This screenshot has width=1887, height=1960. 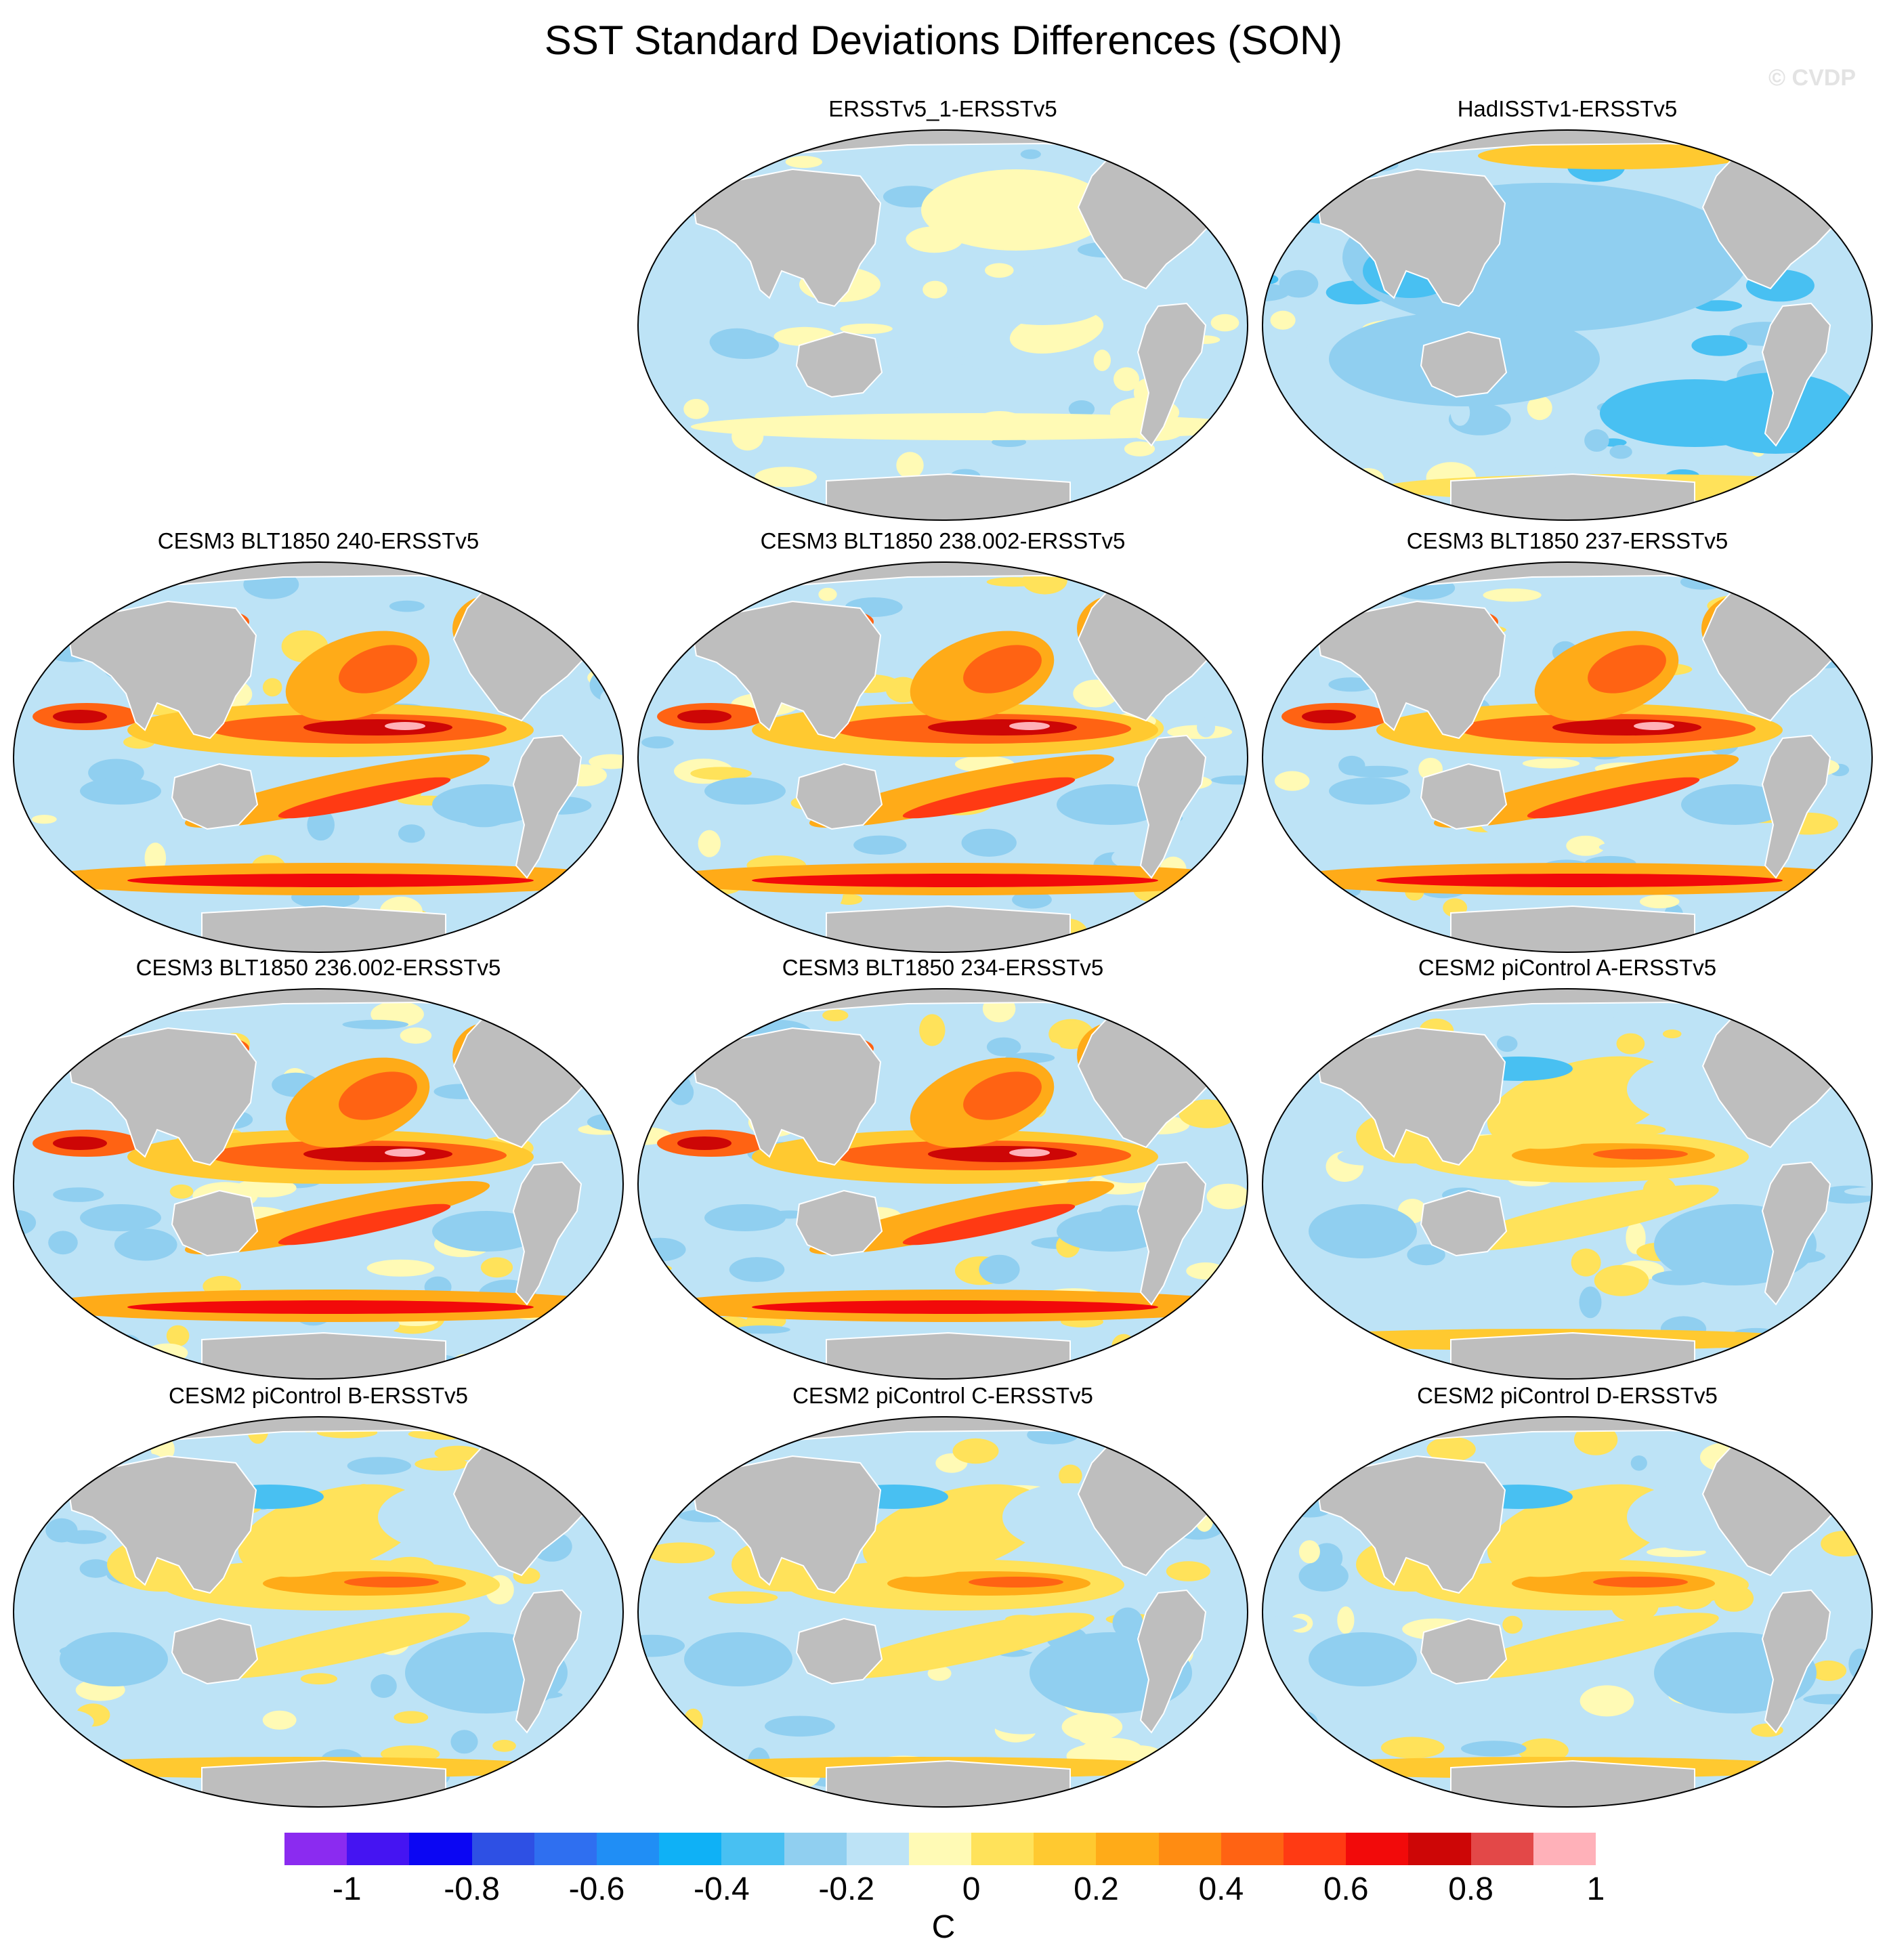 I want to click on colorbar, so click(x=940, y=1849).